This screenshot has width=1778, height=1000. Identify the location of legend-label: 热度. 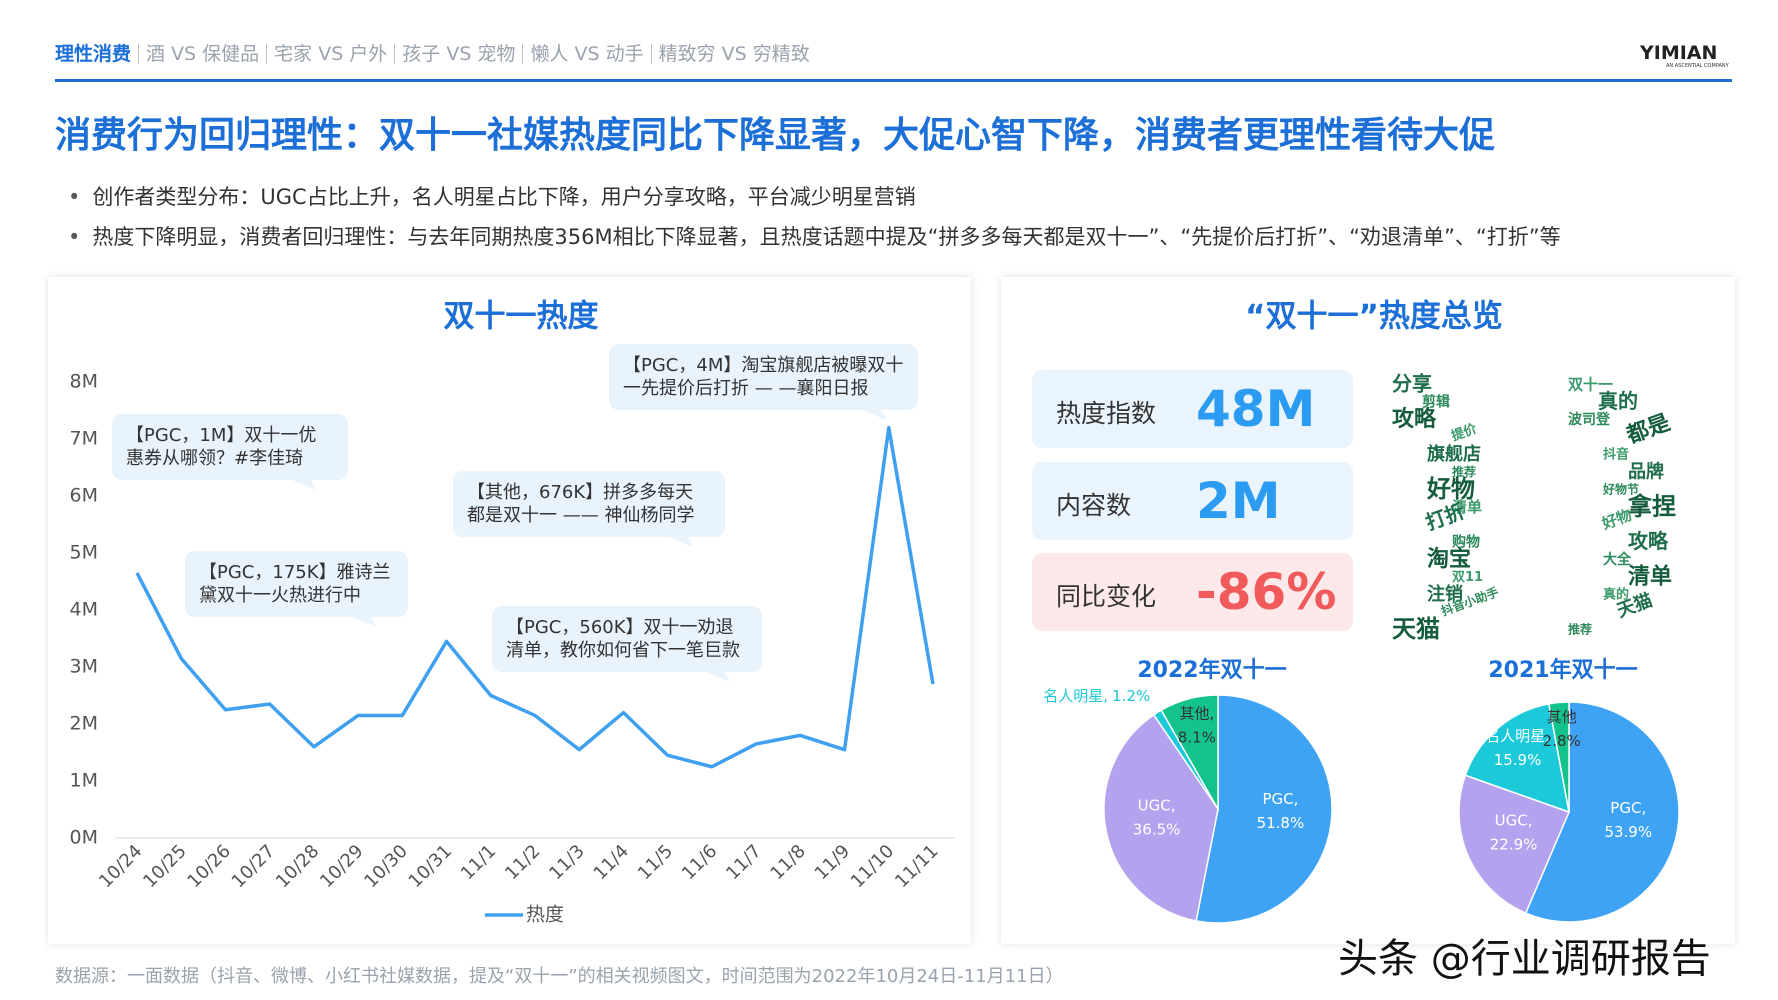
(545, 915).